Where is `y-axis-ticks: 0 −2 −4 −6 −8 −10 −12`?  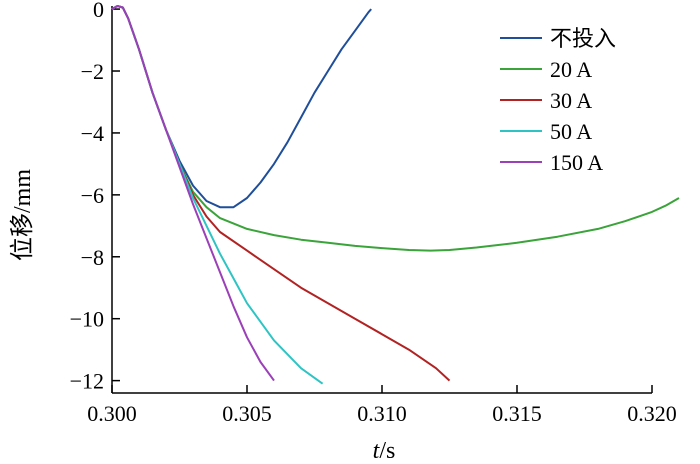 y-axis-ticks: 0 −2 −4 −6 −8 −10 −12 is located at coordinates (95, 197).